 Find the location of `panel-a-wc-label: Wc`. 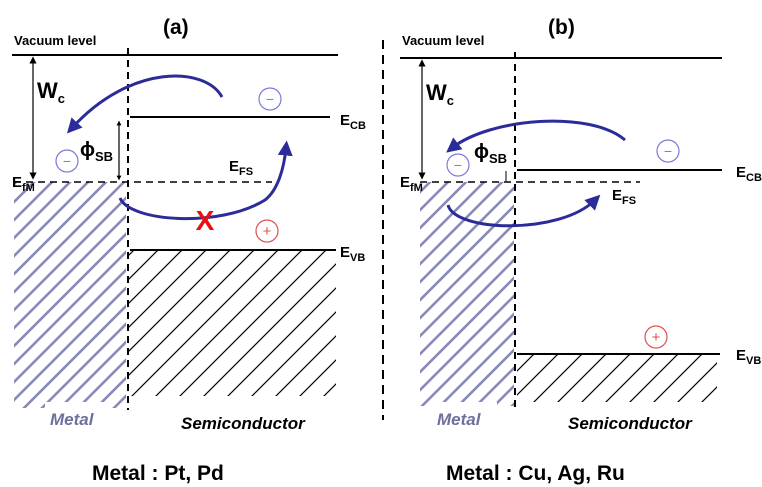

panel-a-wc-label: Wc is located at coordinates (51, 92).